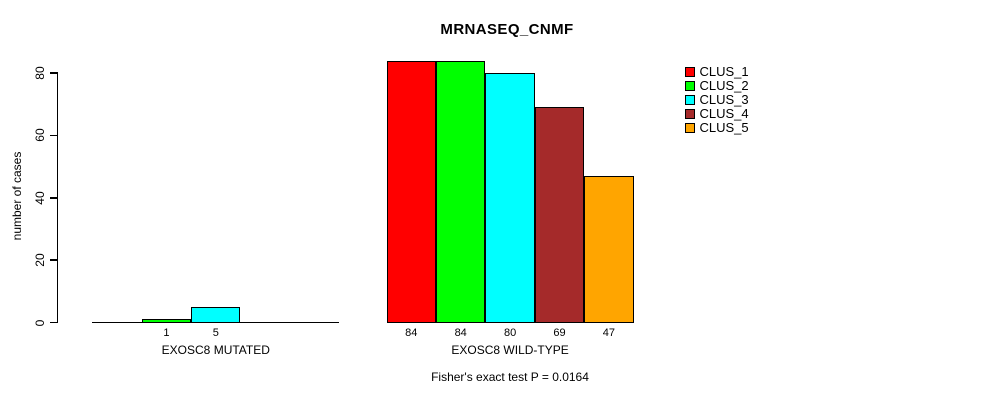 This screenshot has width=990, height=400. What do you see at coordinates (40, 322) in the screenshot?
I see `y-tick-label: 0` at bounding box center [40, 322].